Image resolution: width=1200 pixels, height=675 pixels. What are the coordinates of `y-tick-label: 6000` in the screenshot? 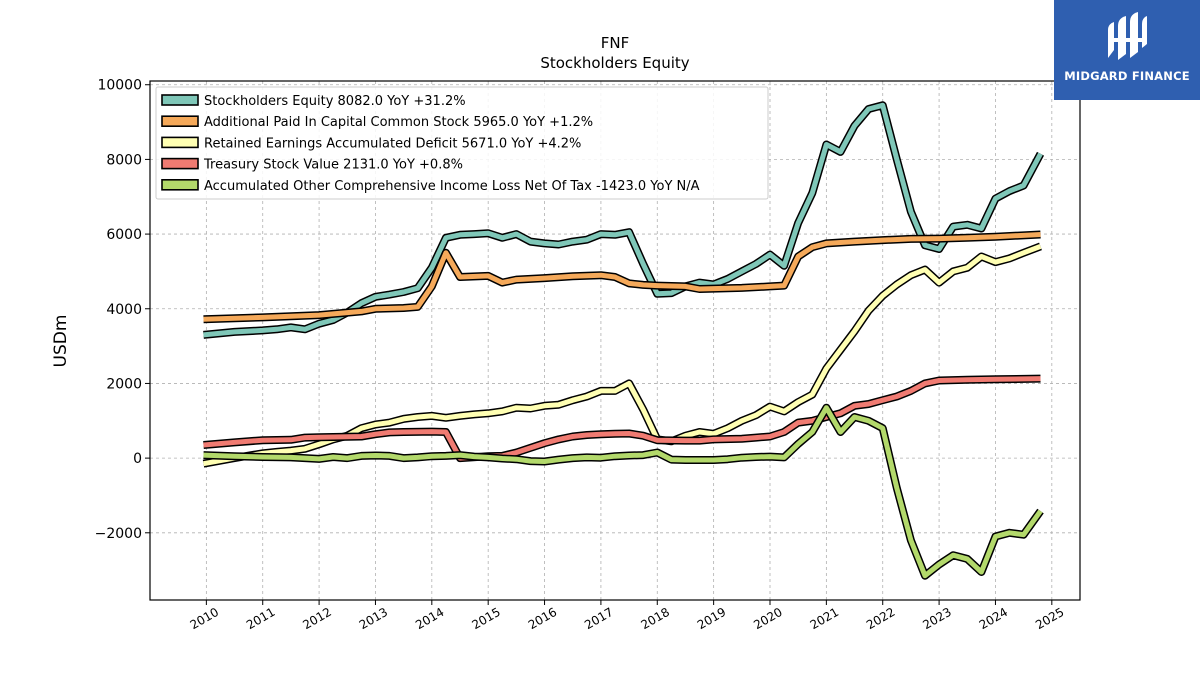 It's located at (124, 235).